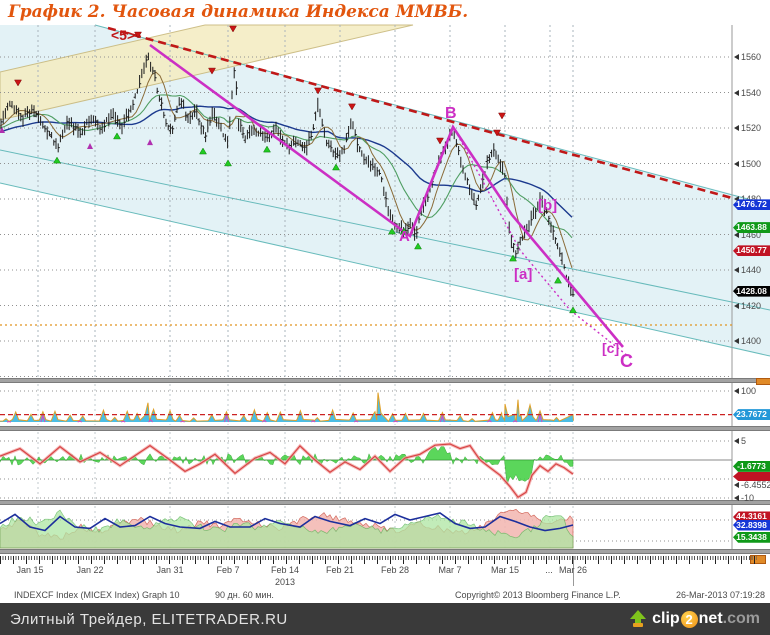 This screenshot has width=770, height=635. I want to click on p2-histogram-fill, so click(287, 465).